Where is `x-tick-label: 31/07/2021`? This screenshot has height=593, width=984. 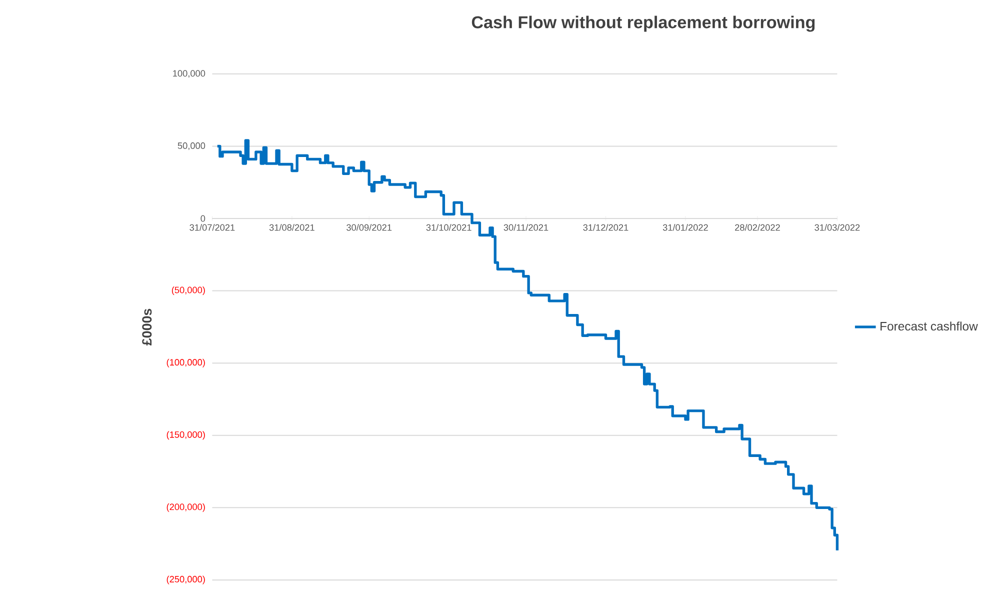
x-tick-label: 31/07/2021 is located at coordinates (212, 227).